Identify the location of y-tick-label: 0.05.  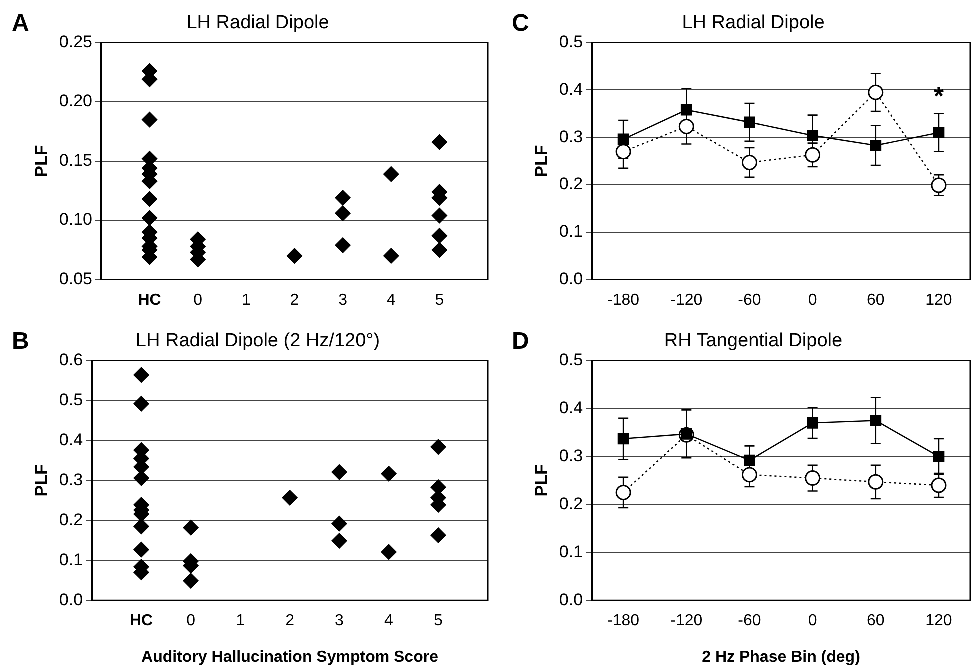
(75, 278).